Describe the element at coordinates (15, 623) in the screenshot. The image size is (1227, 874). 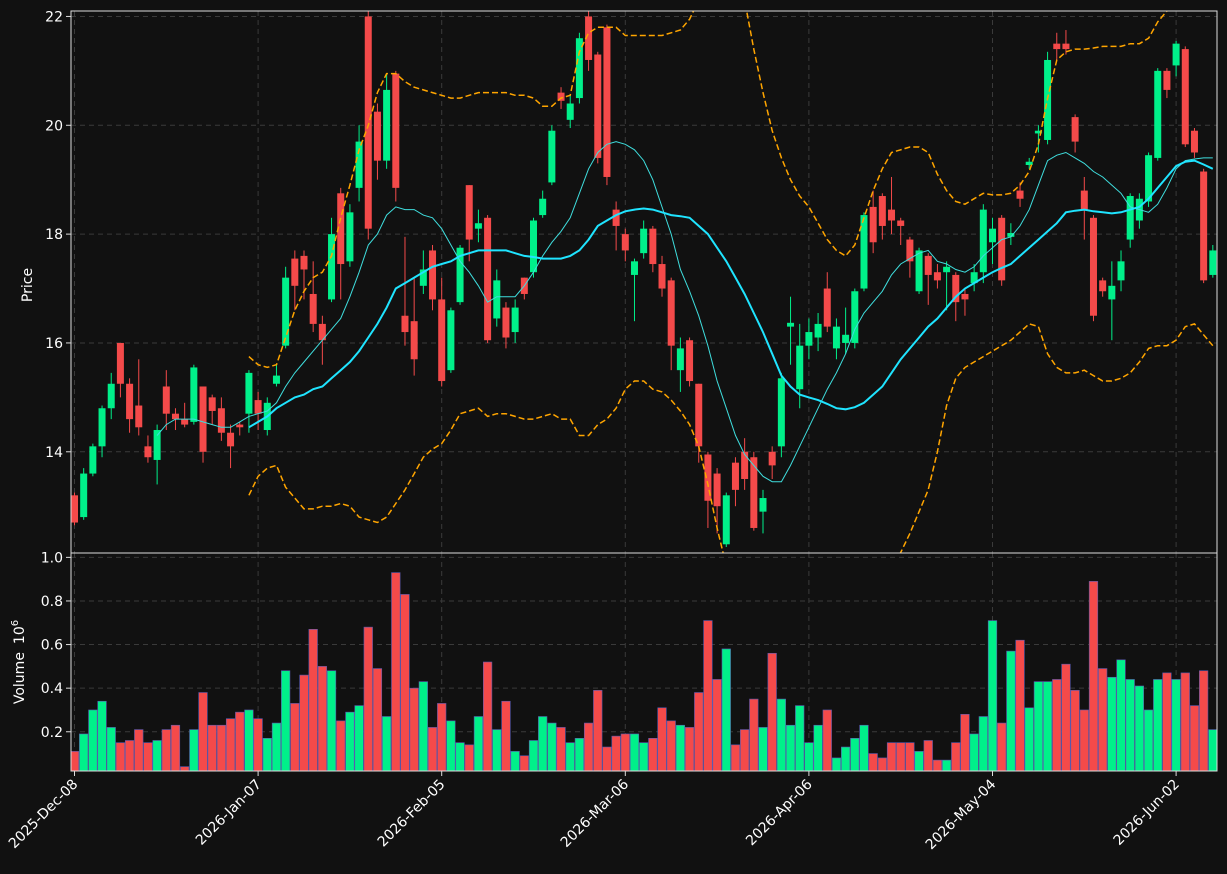
I see `volume-multiplier-exponent: 6` at that location.